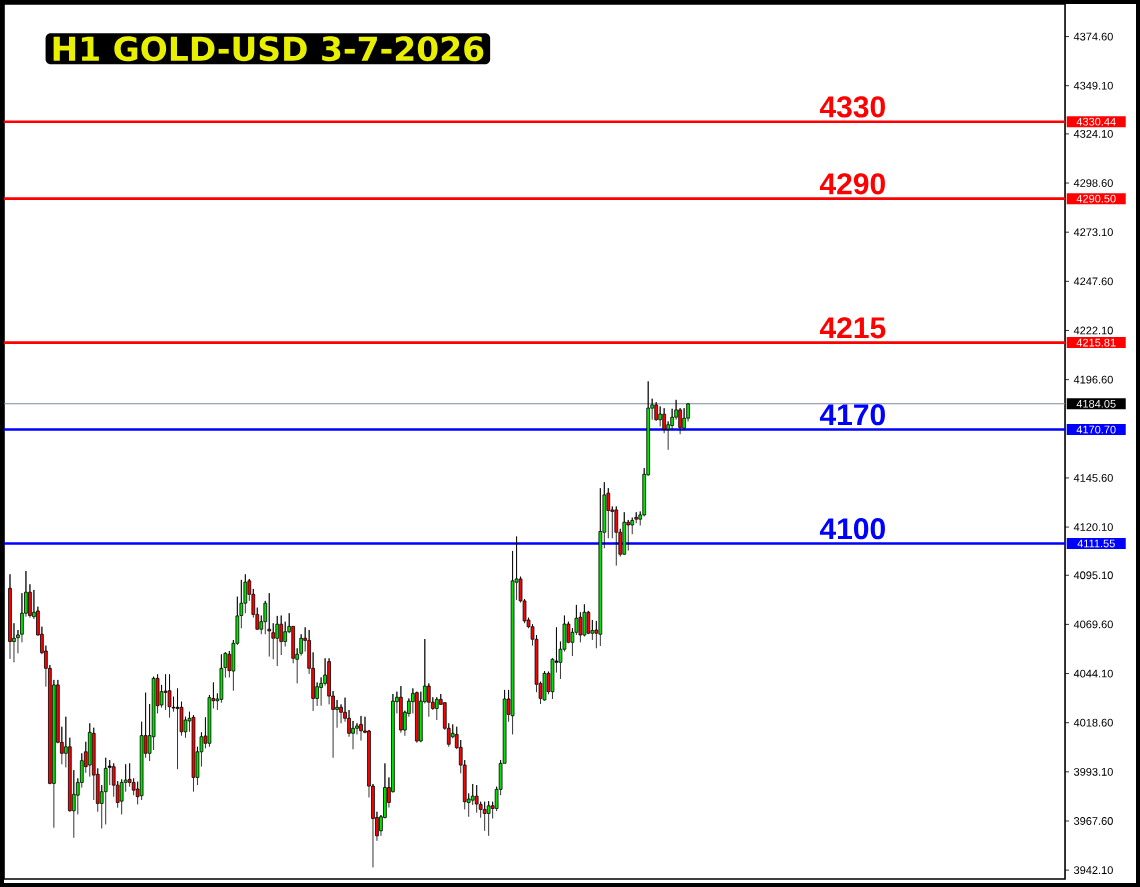 This screenshot has width=1140, height=887. Describe the element at coordinates (1093, 330) in the screenshot. I see `y-tick-label: 4222.10` at that location.